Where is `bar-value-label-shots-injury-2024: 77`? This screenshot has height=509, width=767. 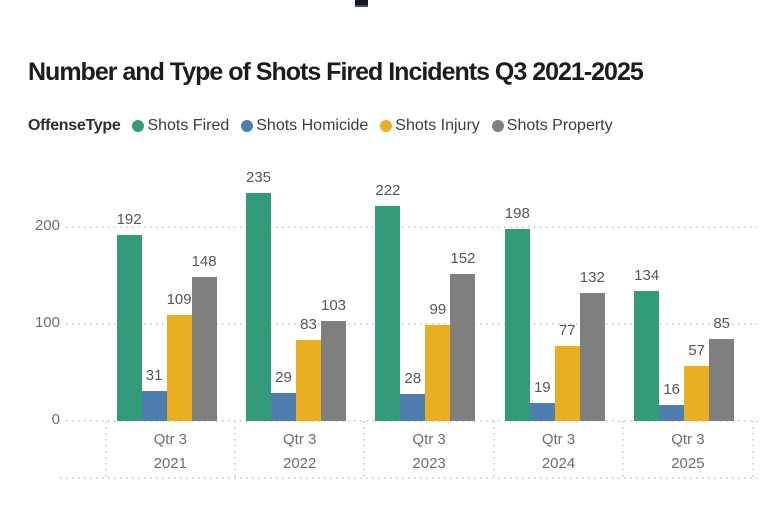 bar-value-label-shots-injury-2024: 77 is located at coordinates (567, 330).